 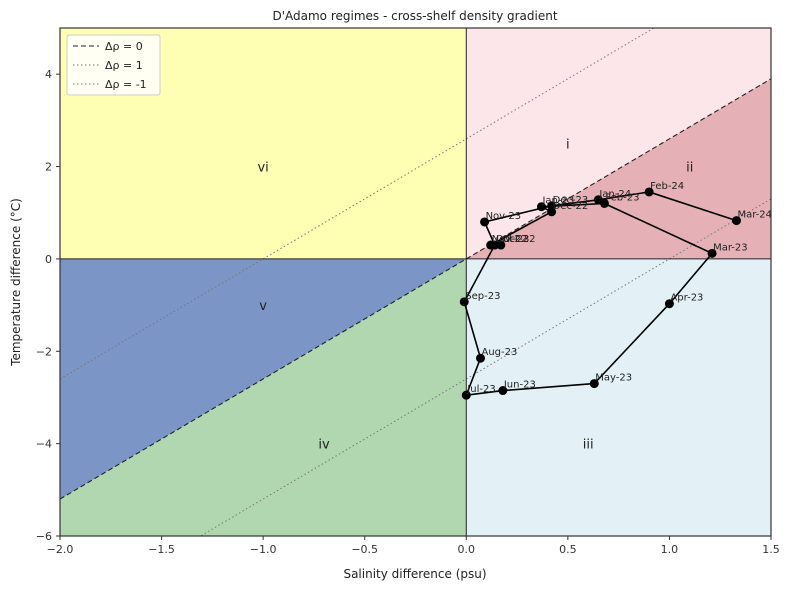 What do you see at coordinates (557, 201) in the screenshot?
I see `point-label-3: Jan-23` at bounding box center [557, 201].